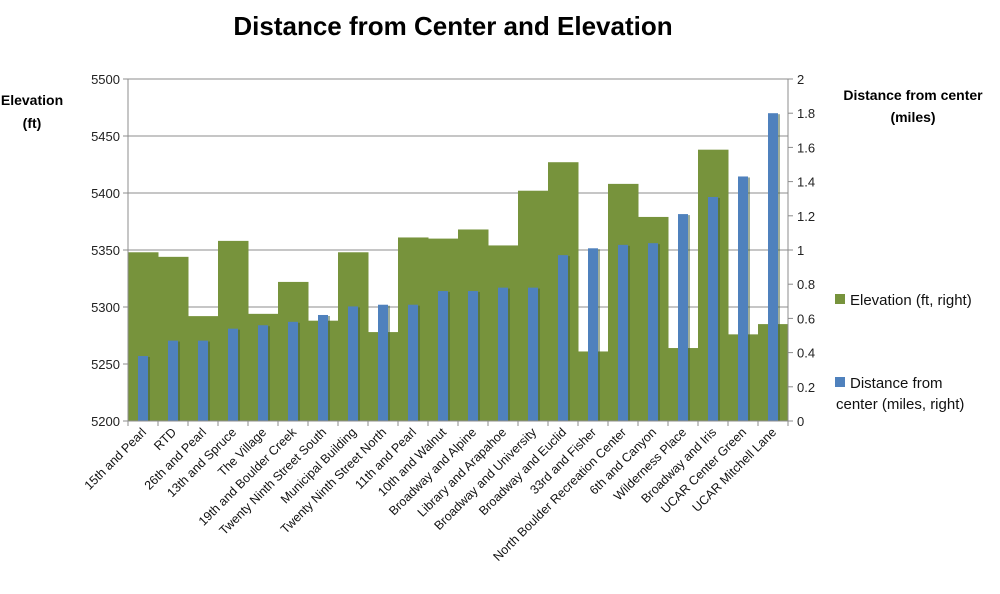 The height and width of the screenshot is (594, 1000). What do you see at coordinates (896, 383) in the screenshot?
I see `legend-label-distance-line1: Distance from` at bounding box center [896, 383].